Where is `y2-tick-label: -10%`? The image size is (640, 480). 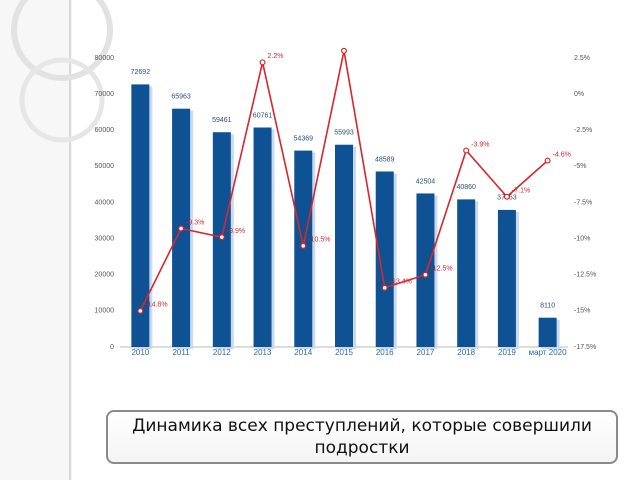
y2-tick-label: -10% is located at coordinates (582, 238).